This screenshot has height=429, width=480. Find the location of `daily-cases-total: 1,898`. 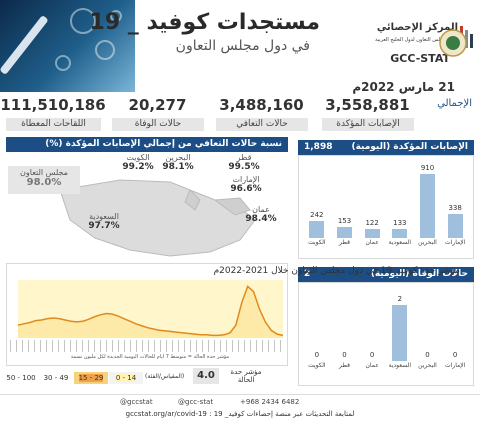

daily-cases-total: 1,898 is located at coordinates (318, 147).